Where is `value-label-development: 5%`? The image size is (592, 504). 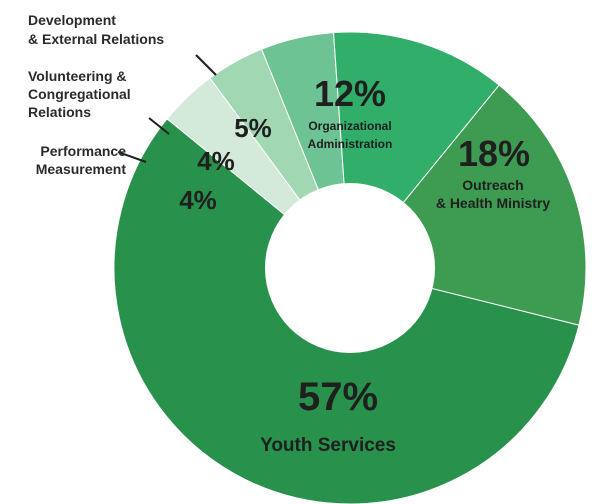 value-label-development: 5% is located at coordinates (253, 128).